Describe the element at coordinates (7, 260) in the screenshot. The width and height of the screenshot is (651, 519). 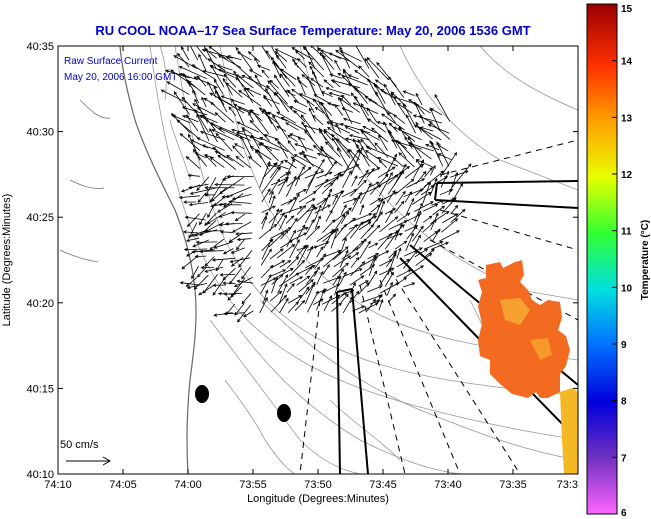
I see `y-axis-label: Latitude (Degrees:Minutes)` at that location.